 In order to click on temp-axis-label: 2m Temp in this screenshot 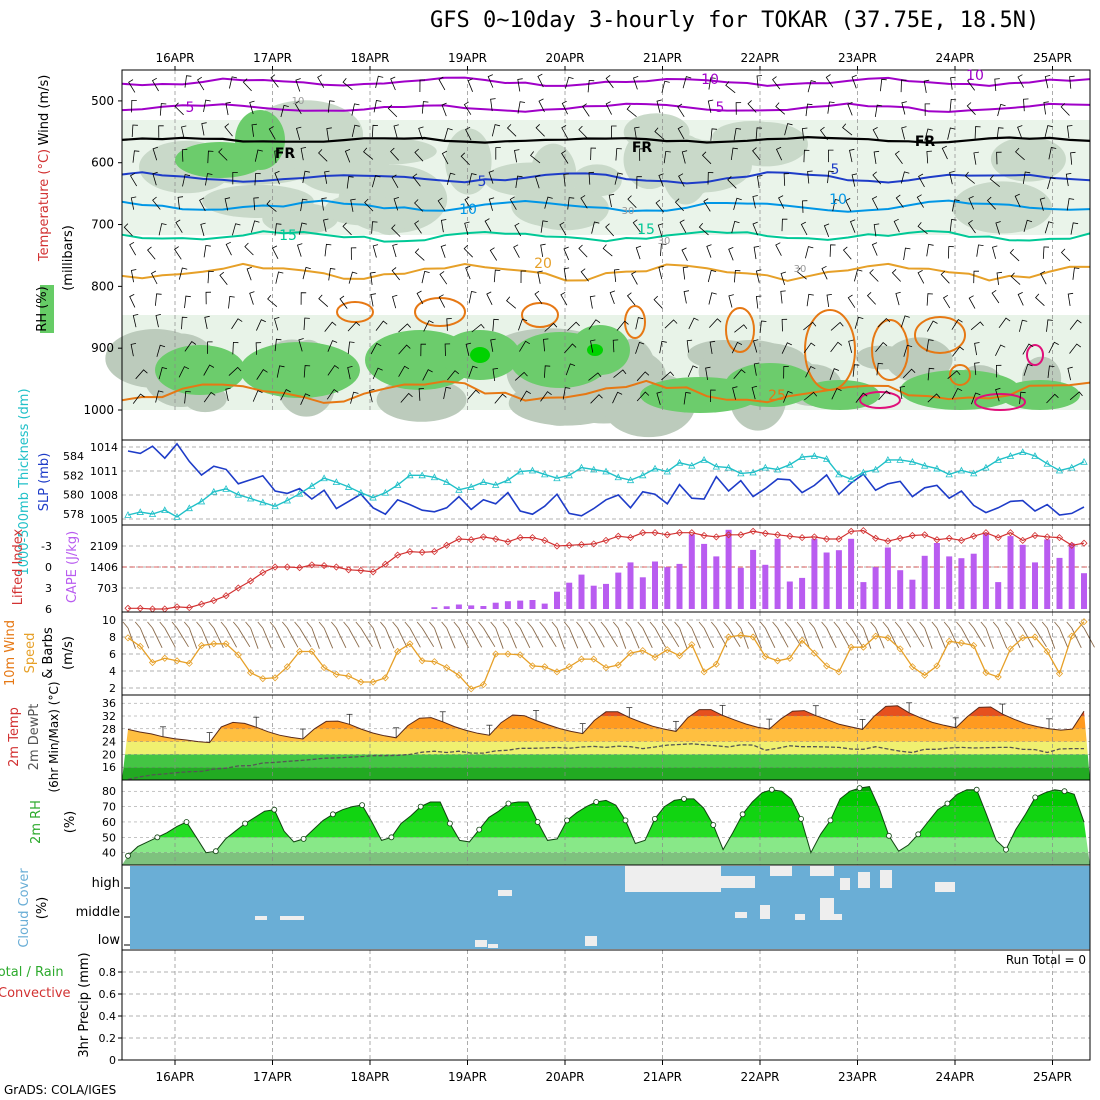, I will do `click(14, 737)`.